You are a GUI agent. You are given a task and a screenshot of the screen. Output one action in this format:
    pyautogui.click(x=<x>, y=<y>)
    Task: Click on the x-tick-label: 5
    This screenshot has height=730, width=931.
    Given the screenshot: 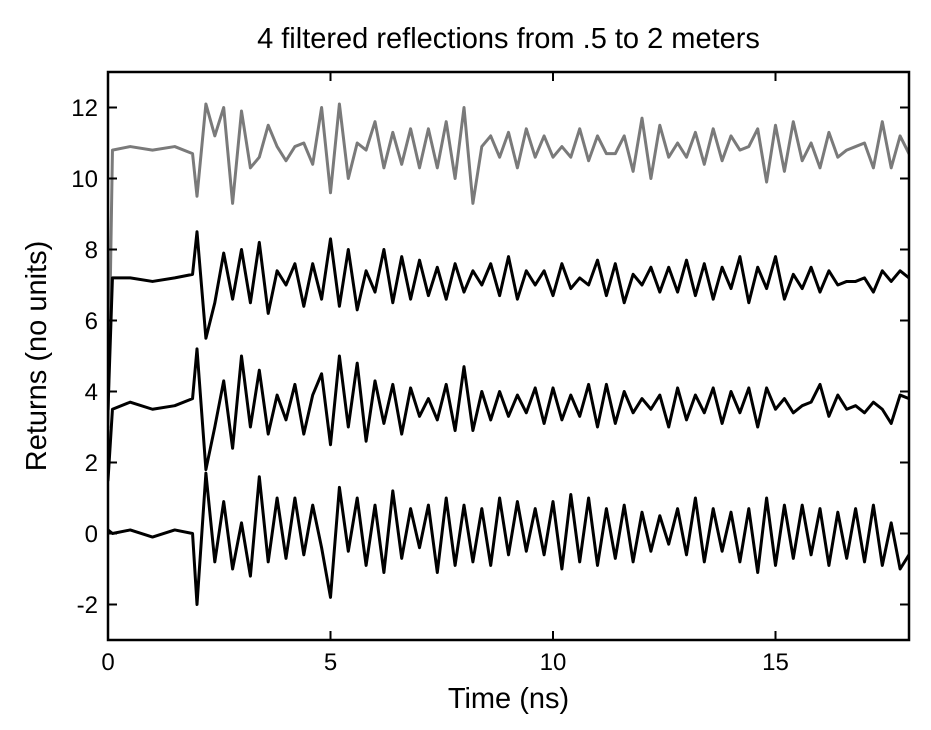 What is the action you would take?
    pyautogui.click(x=331, y=662)
    